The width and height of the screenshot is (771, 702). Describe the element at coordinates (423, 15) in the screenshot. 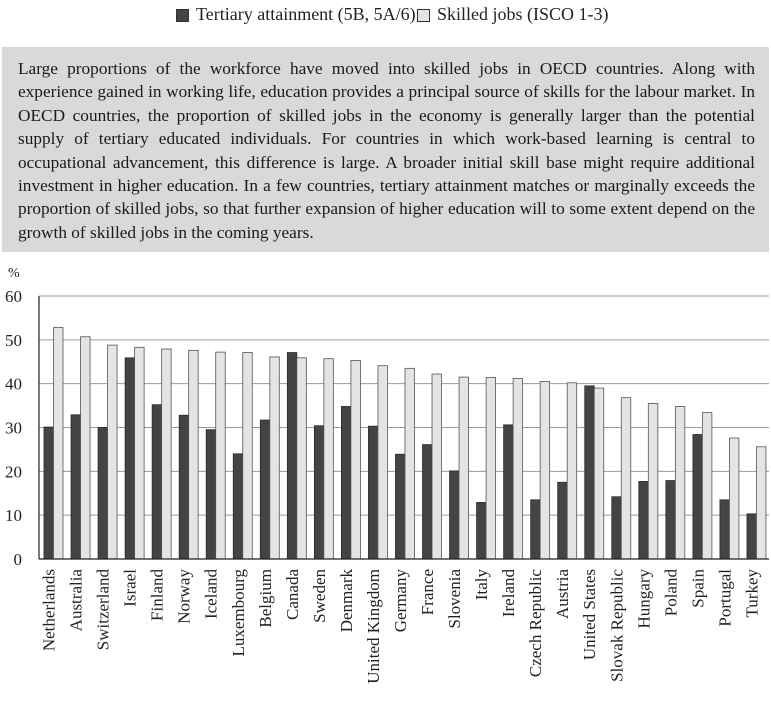

I see `legend-swatch-skilled` at that location.